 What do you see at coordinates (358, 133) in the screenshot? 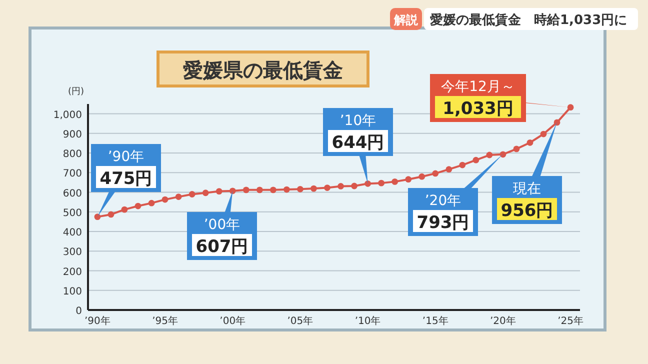
I see `annotation: ’10年 644円` at bounding box center [358, 133].